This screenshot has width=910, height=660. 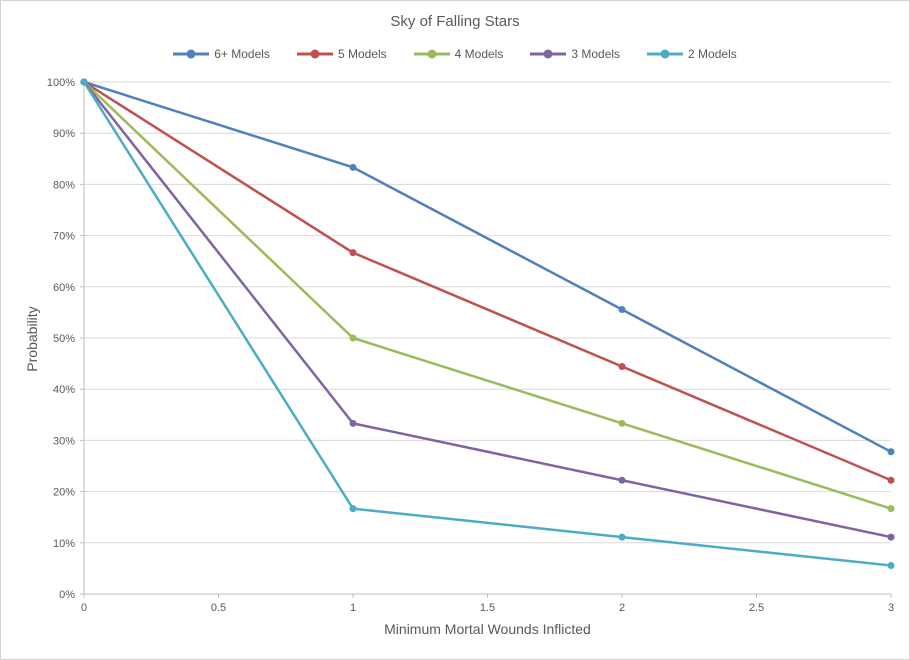 What do you see at coordinates (64, 339) in the screenshot?
I see `y-tick-label-50: 50%` at bounding box center [64, 339].